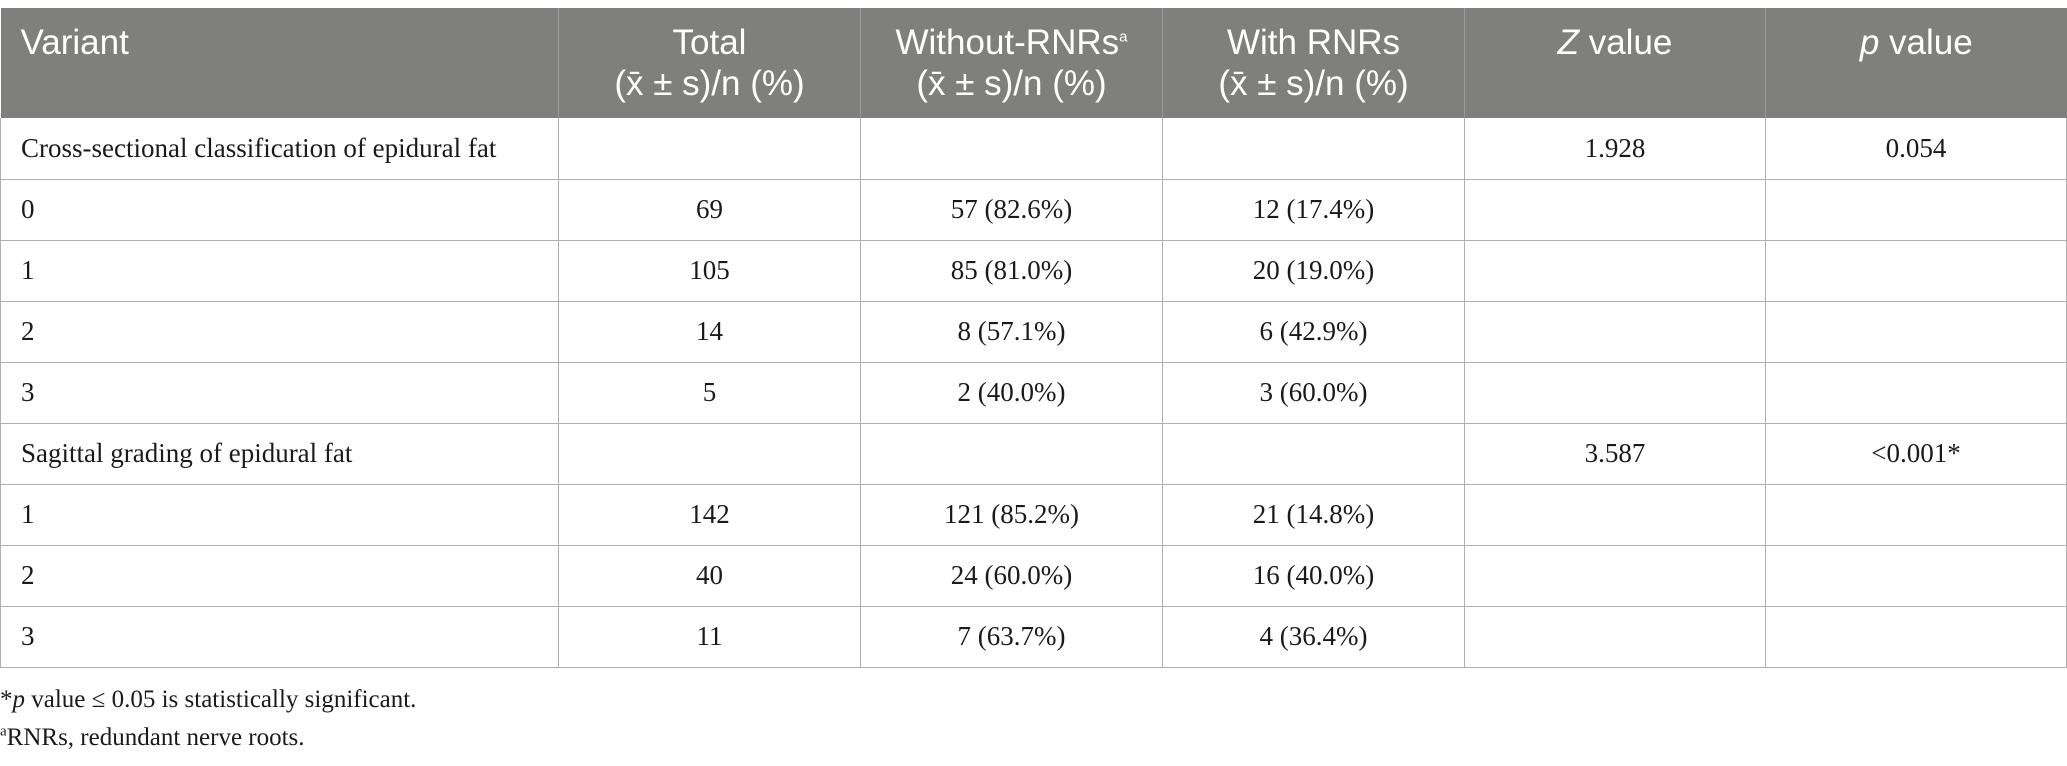 This screenshot has width=2067, height=766. Describe the element at coordinates (1625, 42) in the screenshot. I see `header-z-label: value` at that location.